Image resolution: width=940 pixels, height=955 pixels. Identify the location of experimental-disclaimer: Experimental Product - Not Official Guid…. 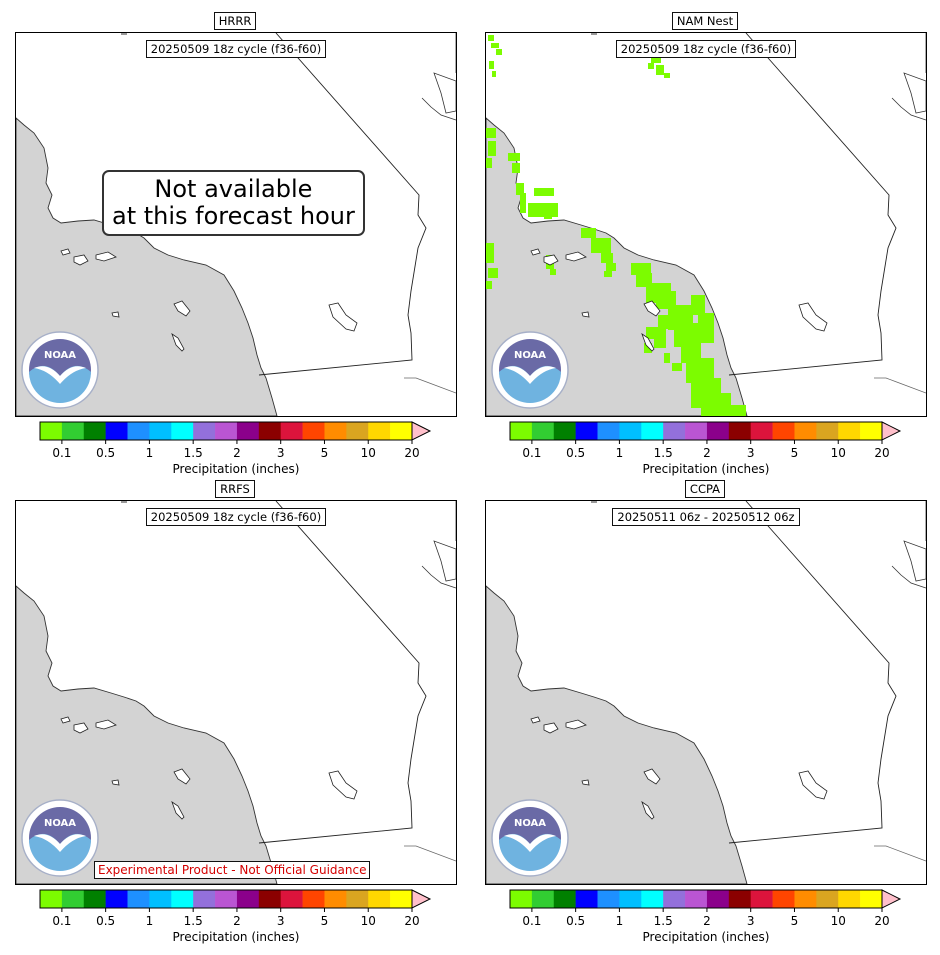
(232, 870).